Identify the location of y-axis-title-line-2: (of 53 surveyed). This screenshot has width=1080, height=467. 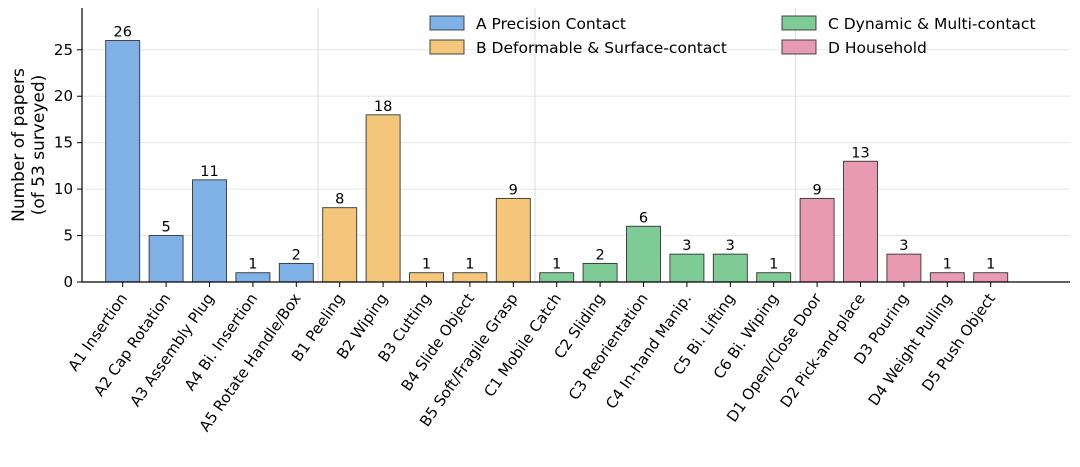
(39, 145).